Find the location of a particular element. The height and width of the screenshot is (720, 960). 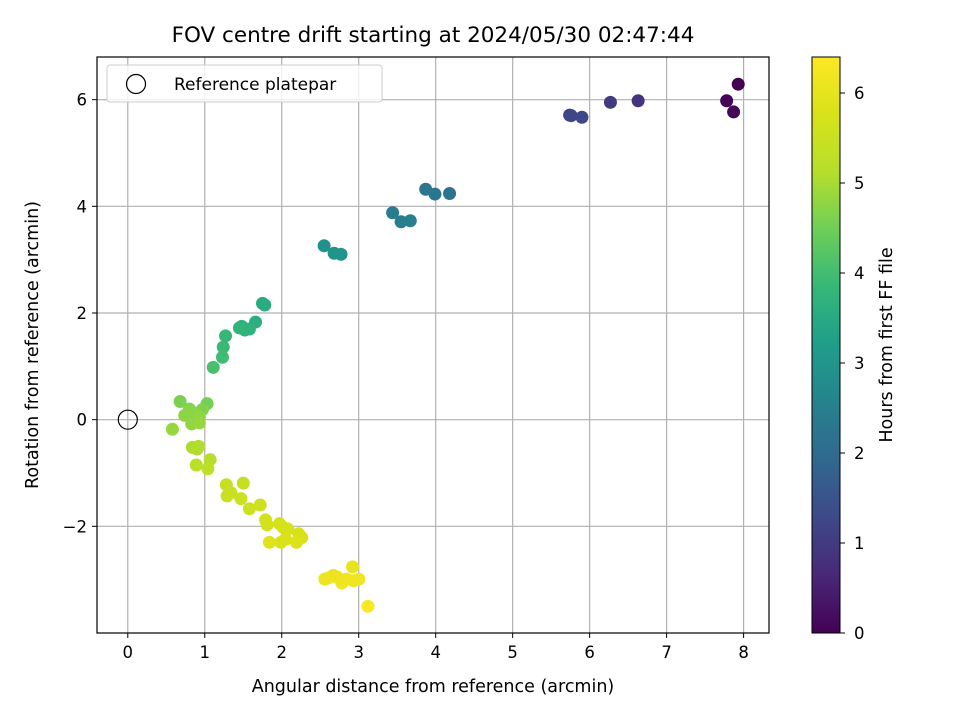

reference-point is located at coordinates (127, 419).